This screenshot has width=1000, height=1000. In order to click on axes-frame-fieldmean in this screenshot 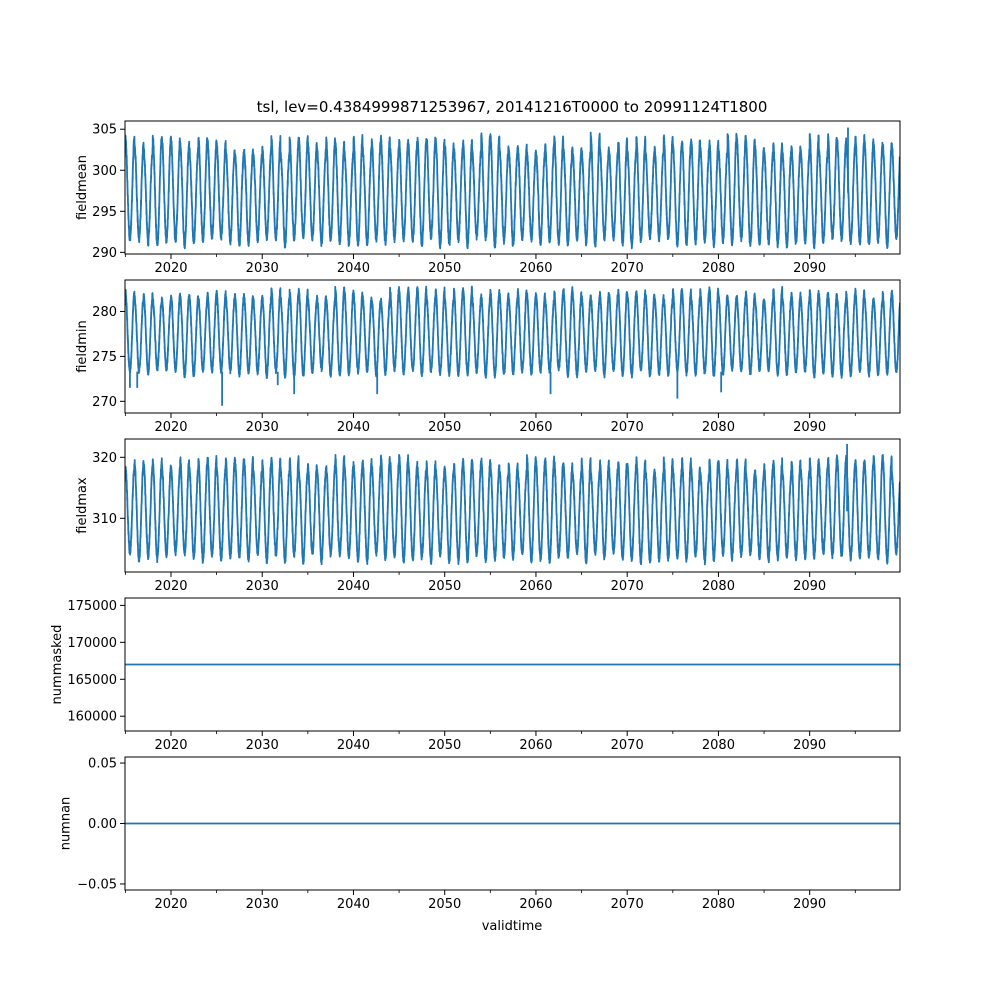, I will do `click(512, 187)`.